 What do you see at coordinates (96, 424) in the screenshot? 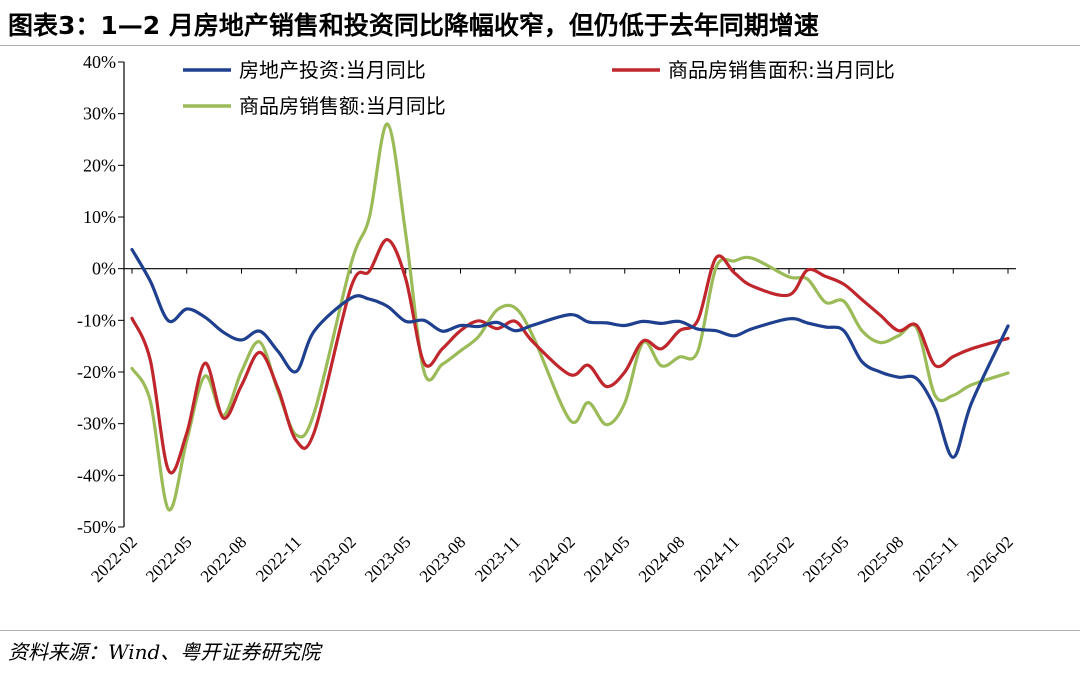
I see `y-tick-label: -30%` at bounding box center [96, 424].